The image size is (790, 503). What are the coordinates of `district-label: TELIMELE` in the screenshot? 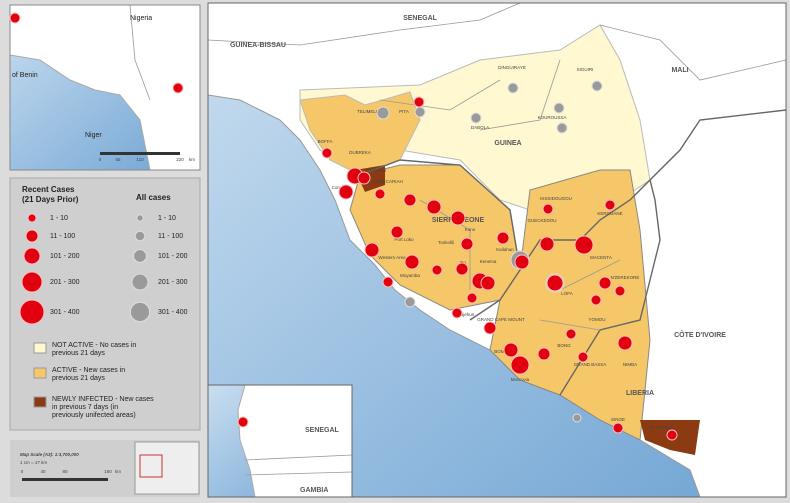 It's located at (368, 111).